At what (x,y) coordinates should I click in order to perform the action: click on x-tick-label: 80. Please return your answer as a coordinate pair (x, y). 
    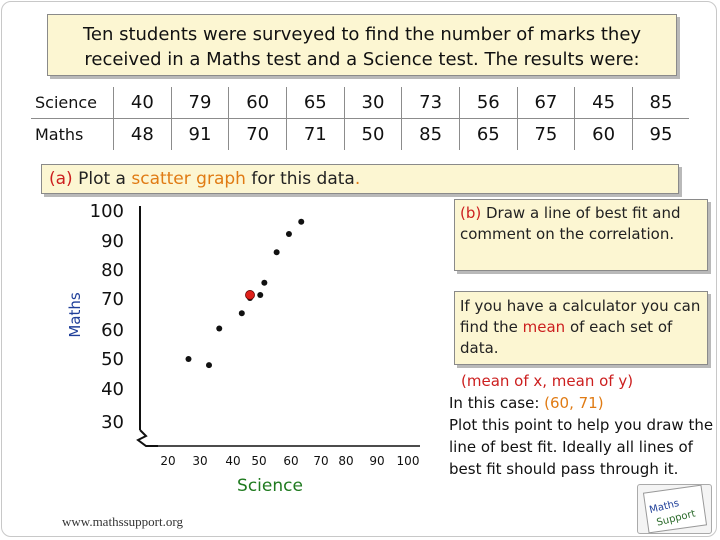
    Looking at the image, I should click on (345, 461).